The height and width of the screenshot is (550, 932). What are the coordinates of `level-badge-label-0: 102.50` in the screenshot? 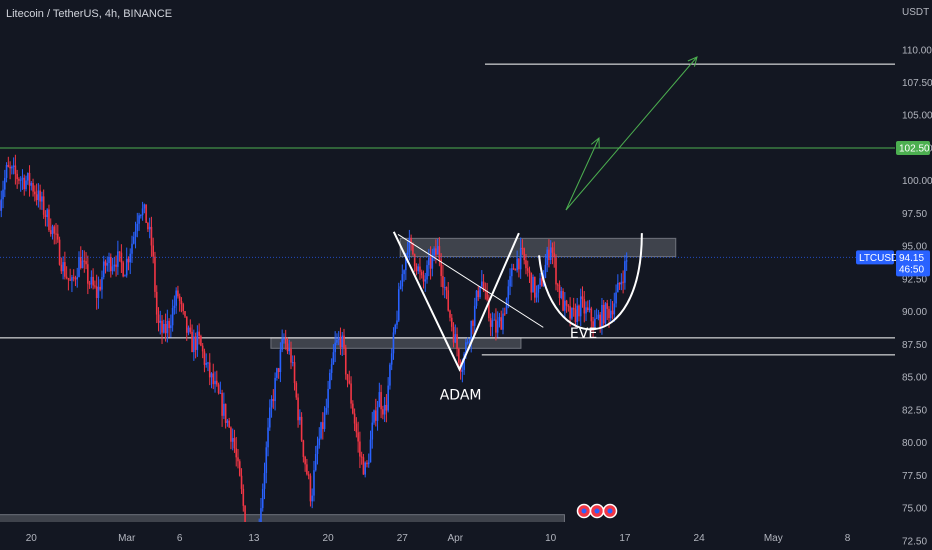 It's located at (914, 148).